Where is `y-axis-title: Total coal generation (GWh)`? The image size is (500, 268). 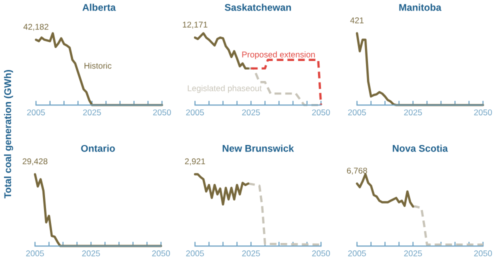
y-axis-title: Total coal generation (GWh) is located at coordinates (9, 134).